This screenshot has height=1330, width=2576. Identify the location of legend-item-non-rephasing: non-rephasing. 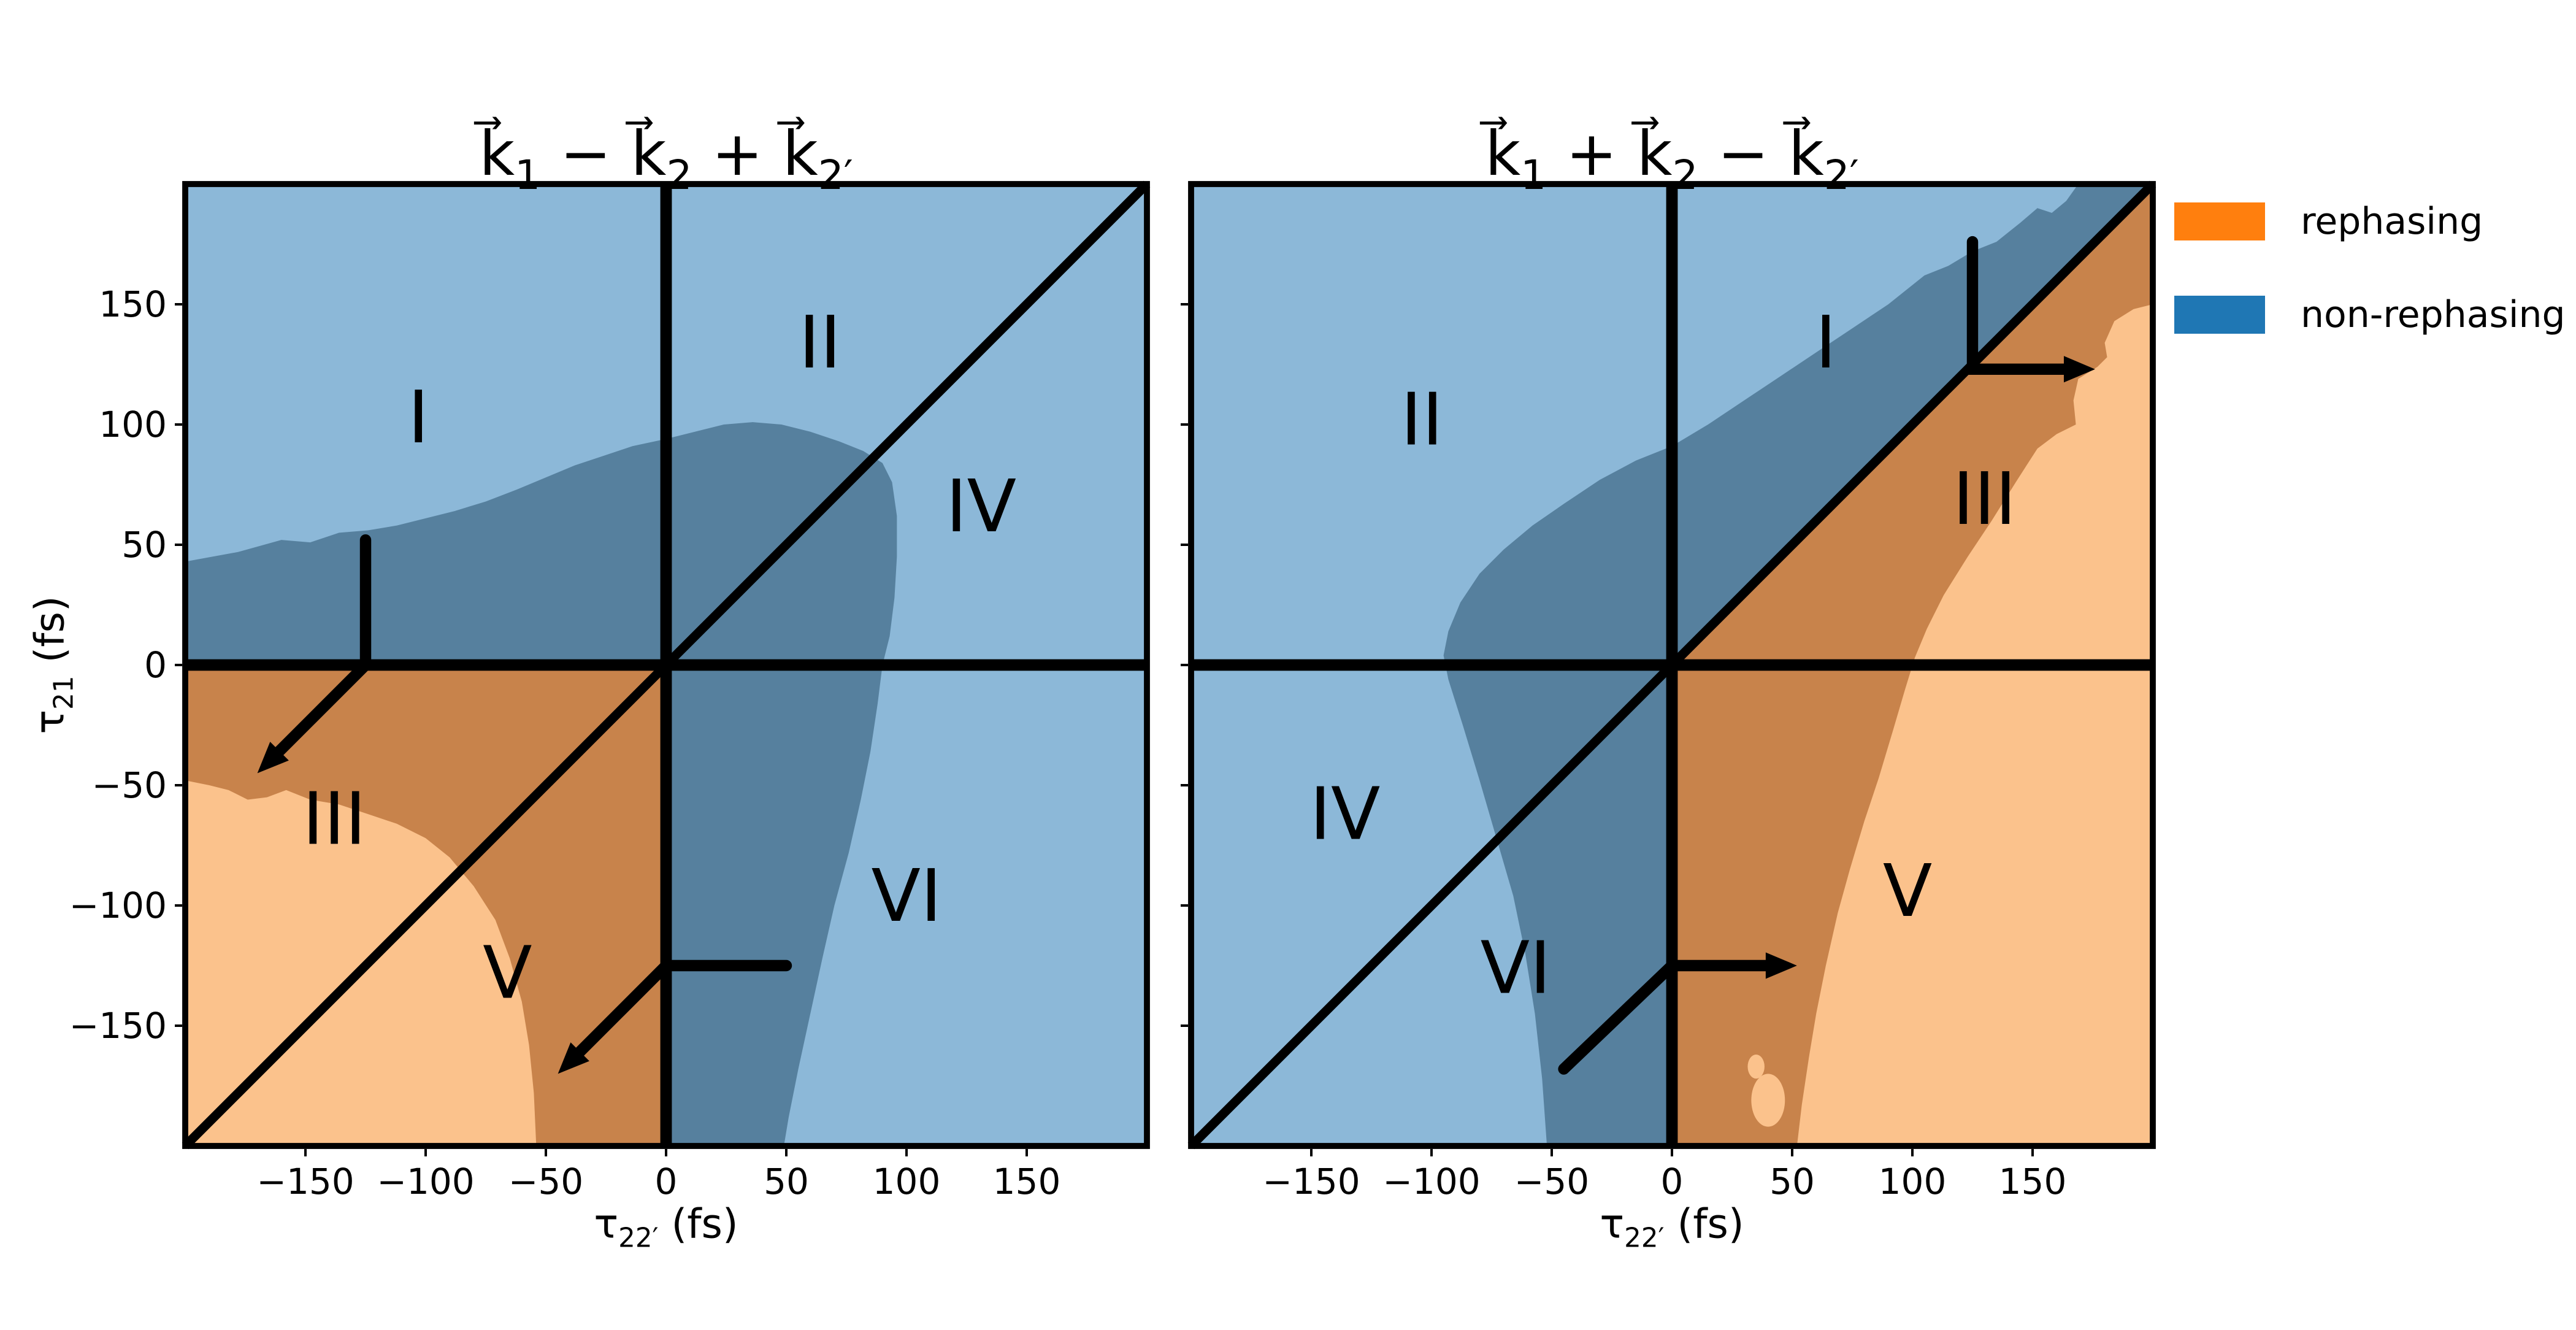
(2370, 315).